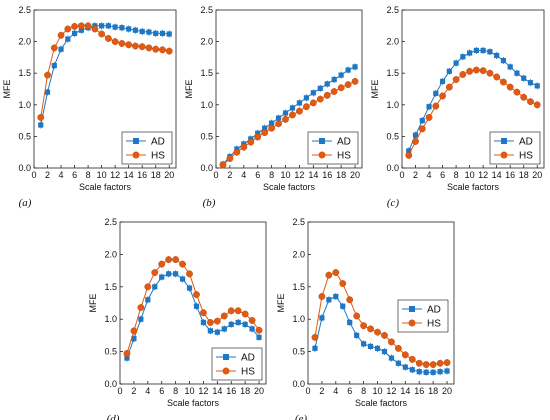 This screenshot has width=550, height=420. Describe the element at coordinates (229, 175) in the screenshot. I see `x-tick-label: 2` at that location.